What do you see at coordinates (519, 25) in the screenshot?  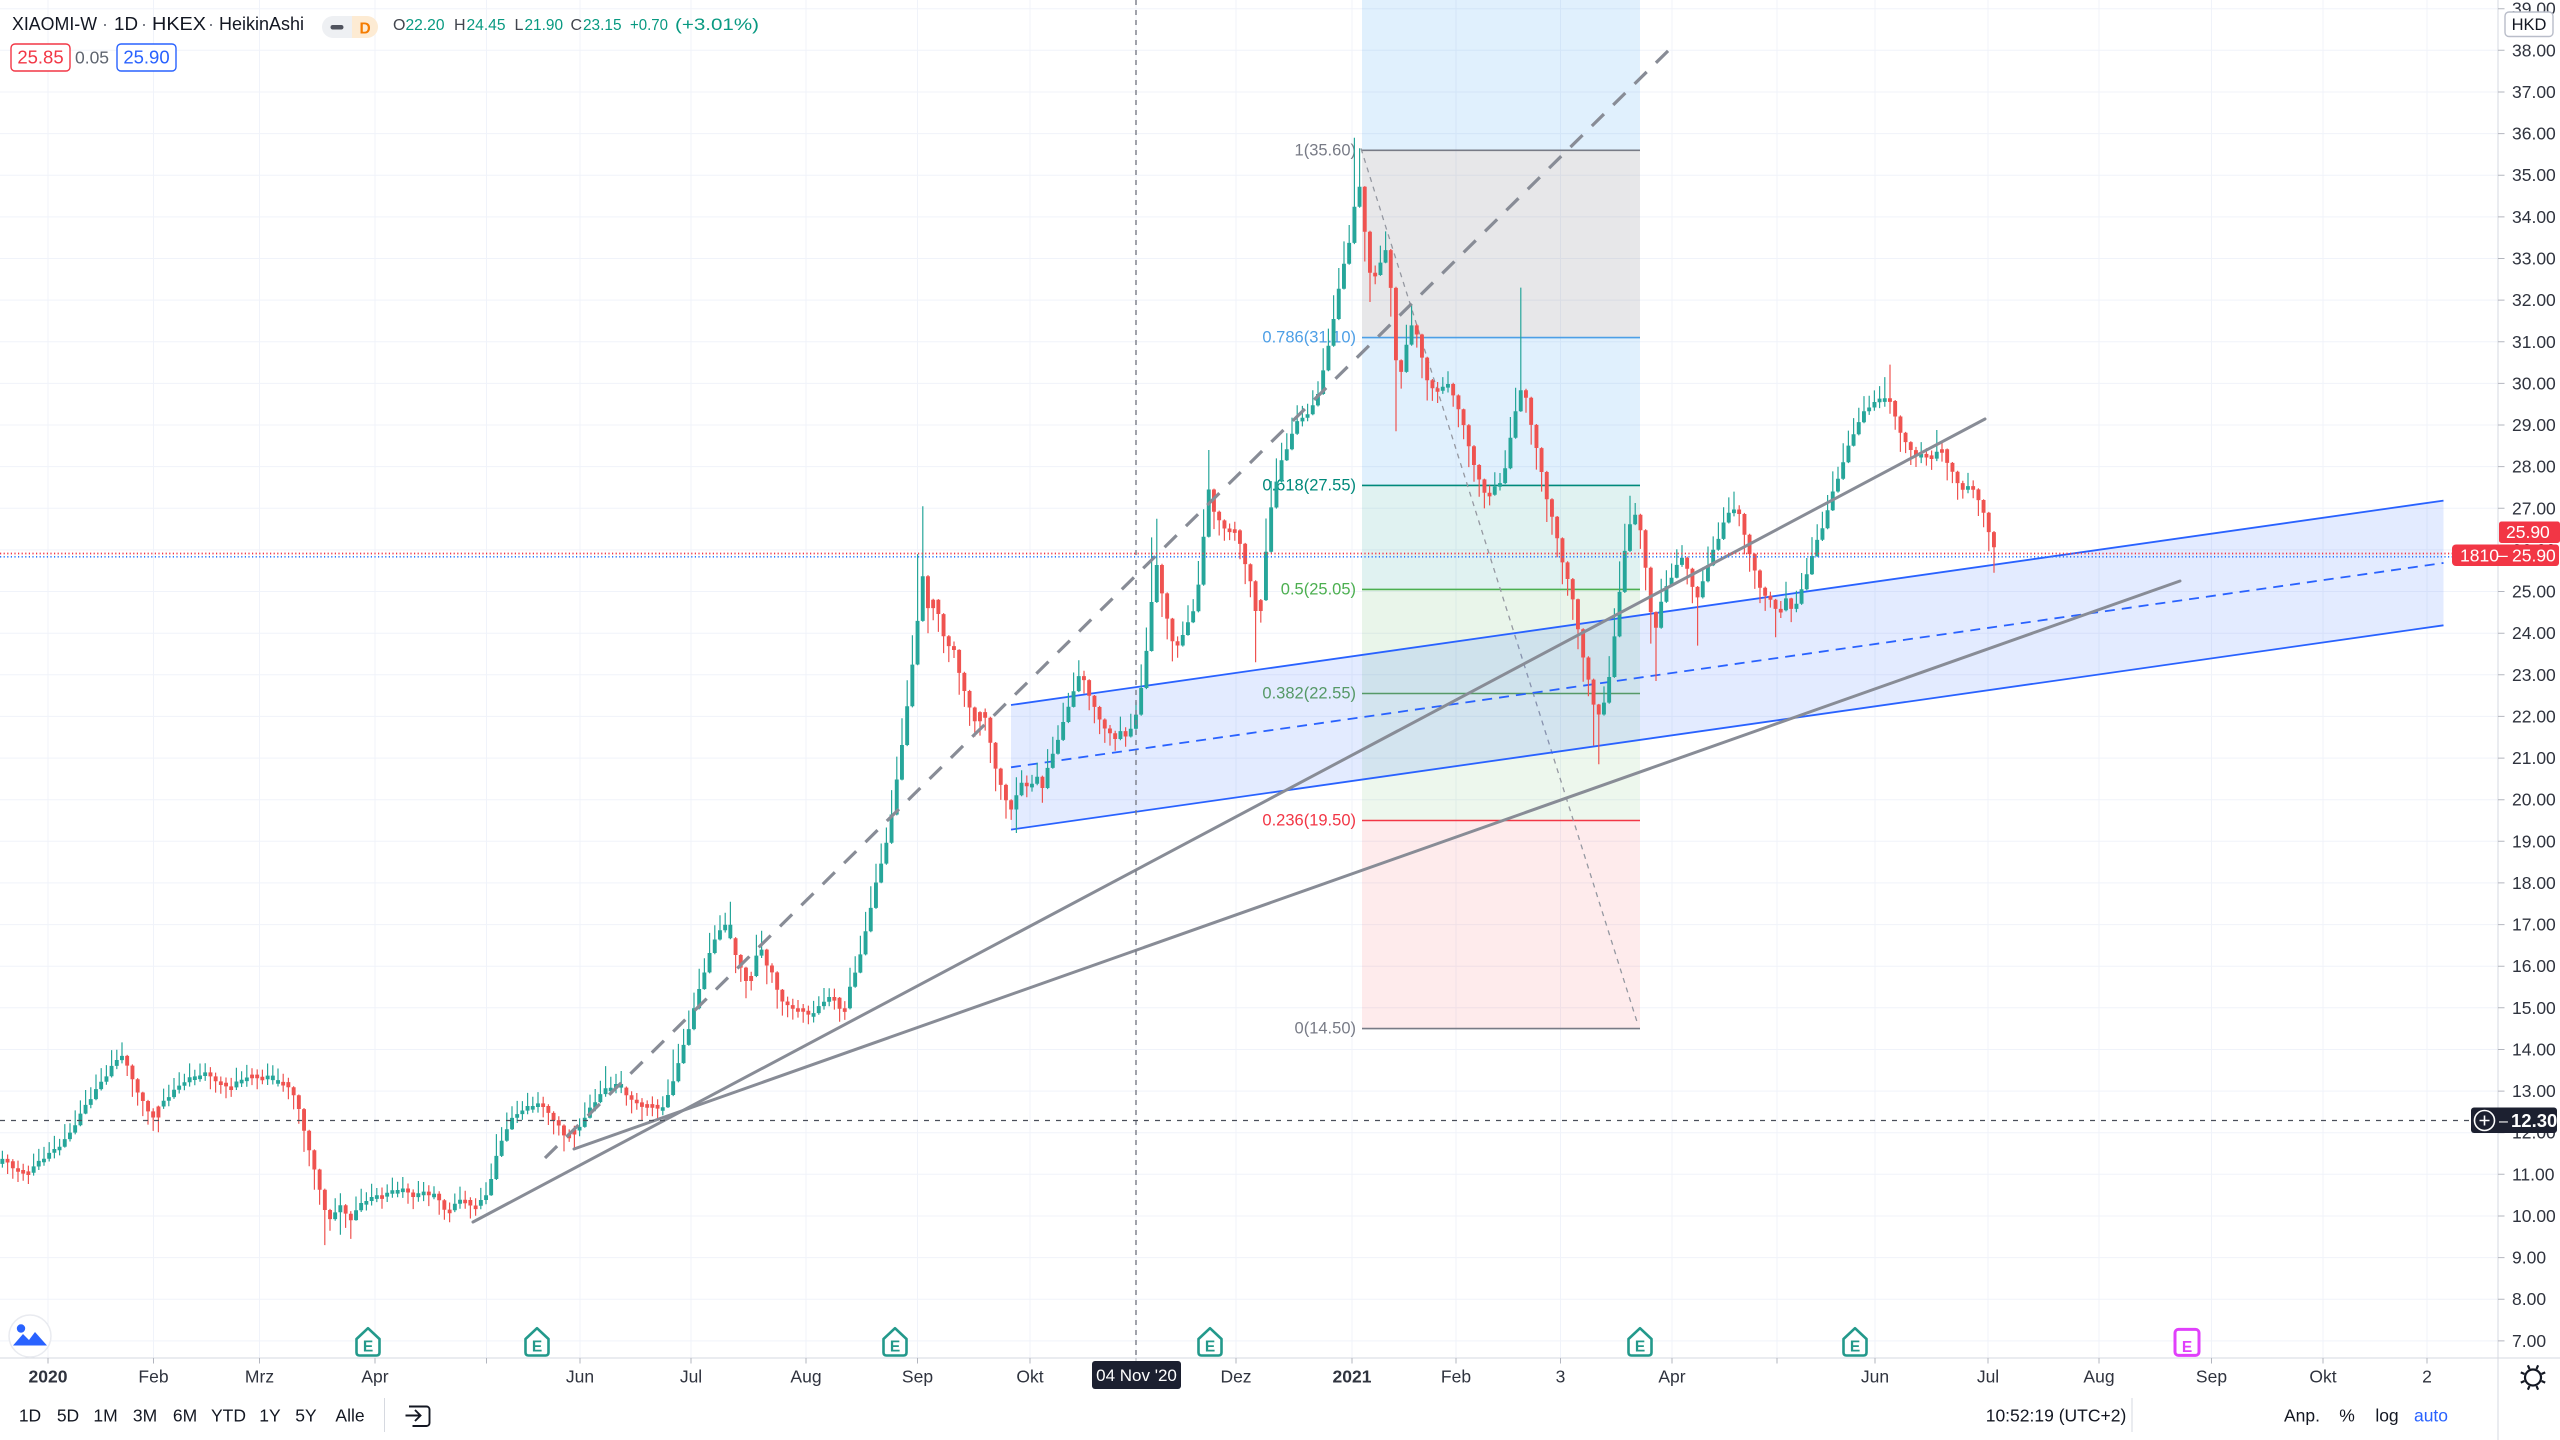 I see `svg-text: L` at bounding box center [519, 25].